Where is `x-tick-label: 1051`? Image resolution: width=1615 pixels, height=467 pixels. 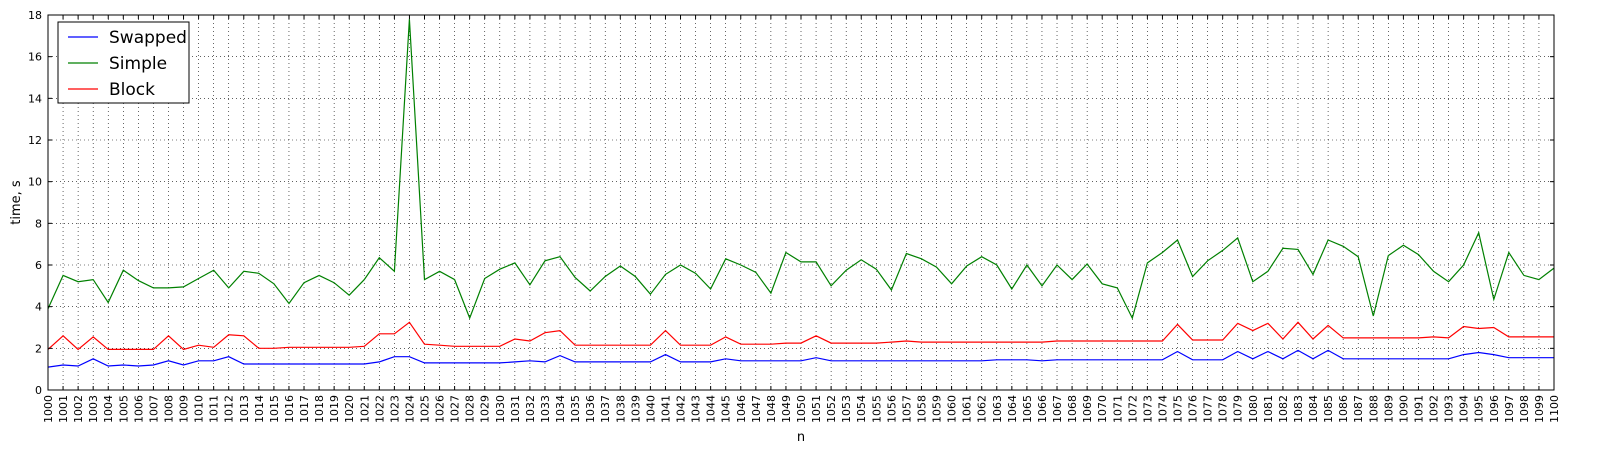 x-tick-label: 1051 is located at coordinates (816, 409).